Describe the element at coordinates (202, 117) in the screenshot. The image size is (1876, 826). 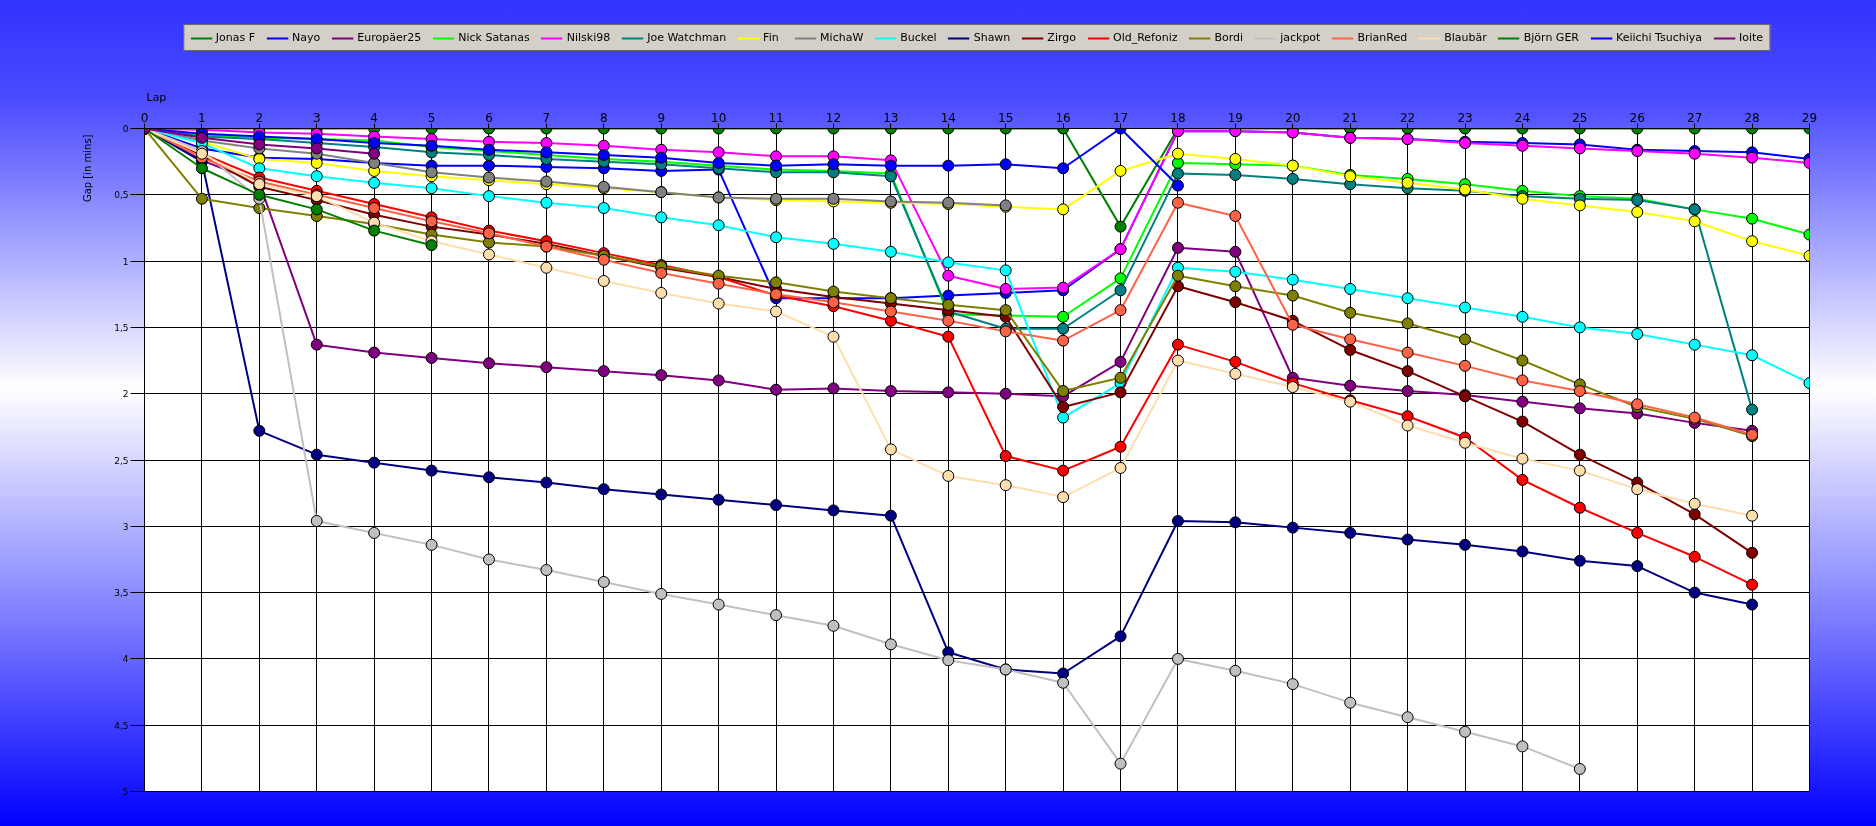
I see `x-tick-label: 1` at that location.